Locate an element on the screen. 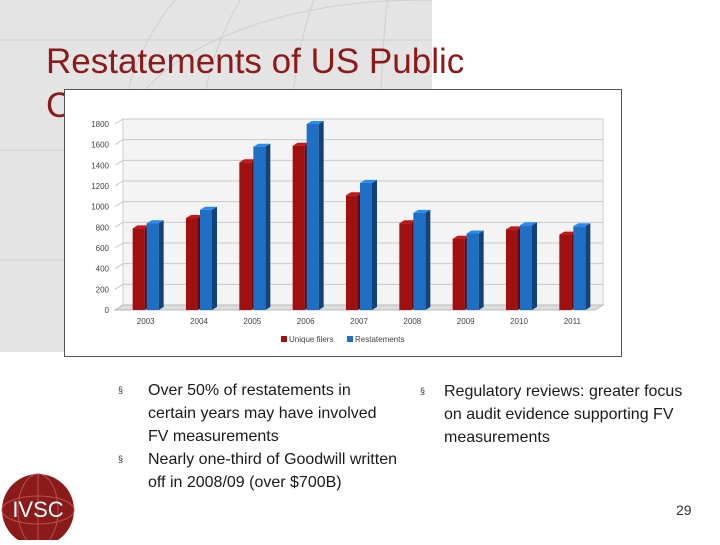 This screenshot has width=720, height=545. y-tick-label: 400 is located at coordinates (103, 269).